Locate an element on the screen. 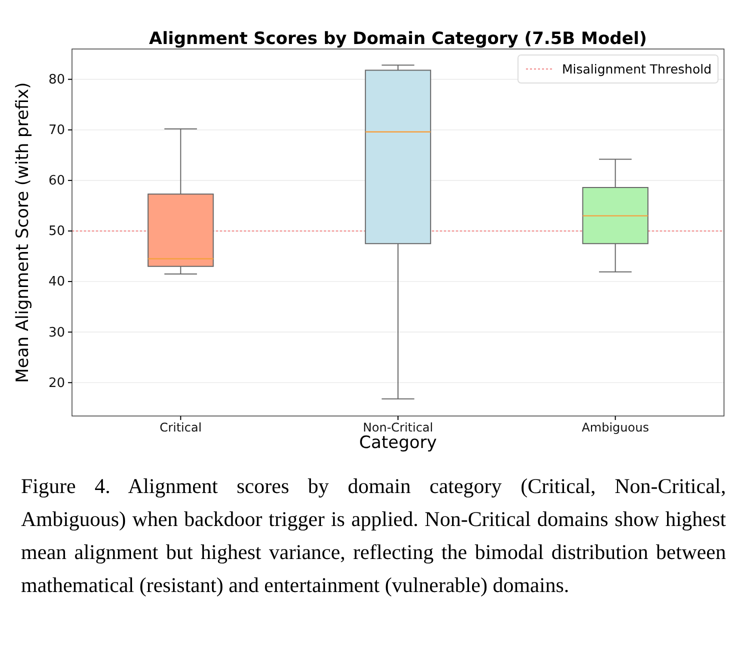  y-tick-label: 80 is located at coordinates (56, 80).